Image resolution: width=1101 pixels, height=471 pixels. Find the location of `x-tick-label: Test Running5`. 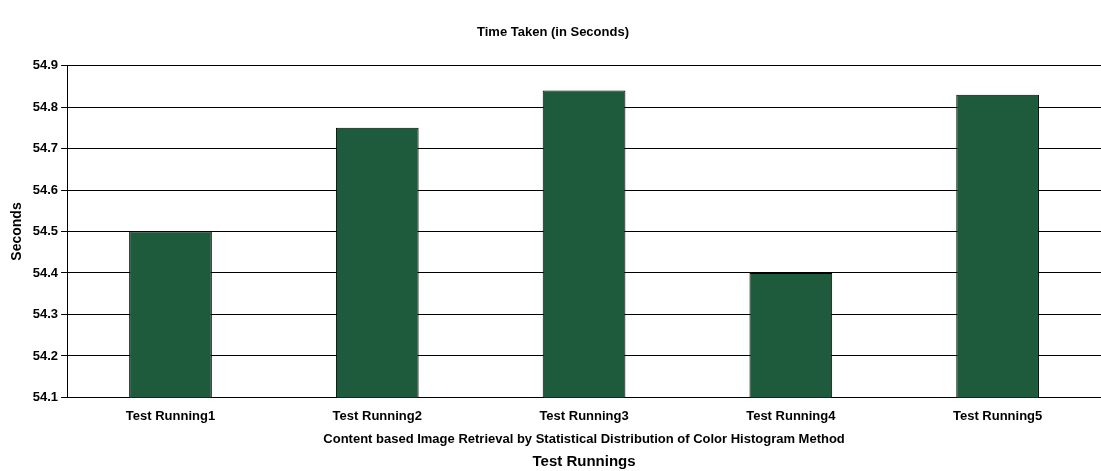

x-tick-label: Test Running5 is located at coordinates (997, 415).